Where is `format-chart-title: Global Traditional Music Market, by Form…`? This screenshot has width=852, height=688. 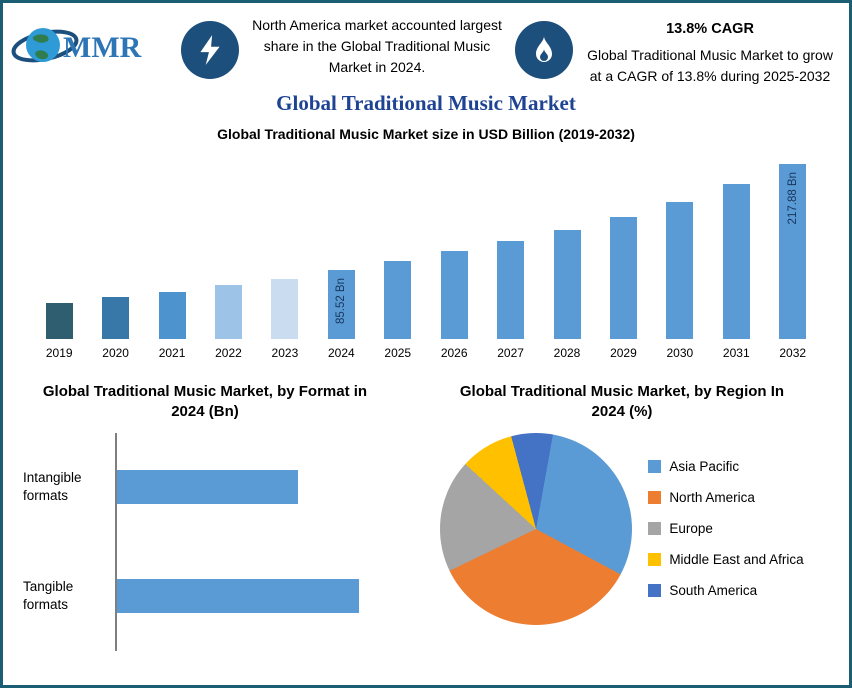 format-chart-title: Global Traditional Music Market, by Form… is located at coordinates (205, 402).